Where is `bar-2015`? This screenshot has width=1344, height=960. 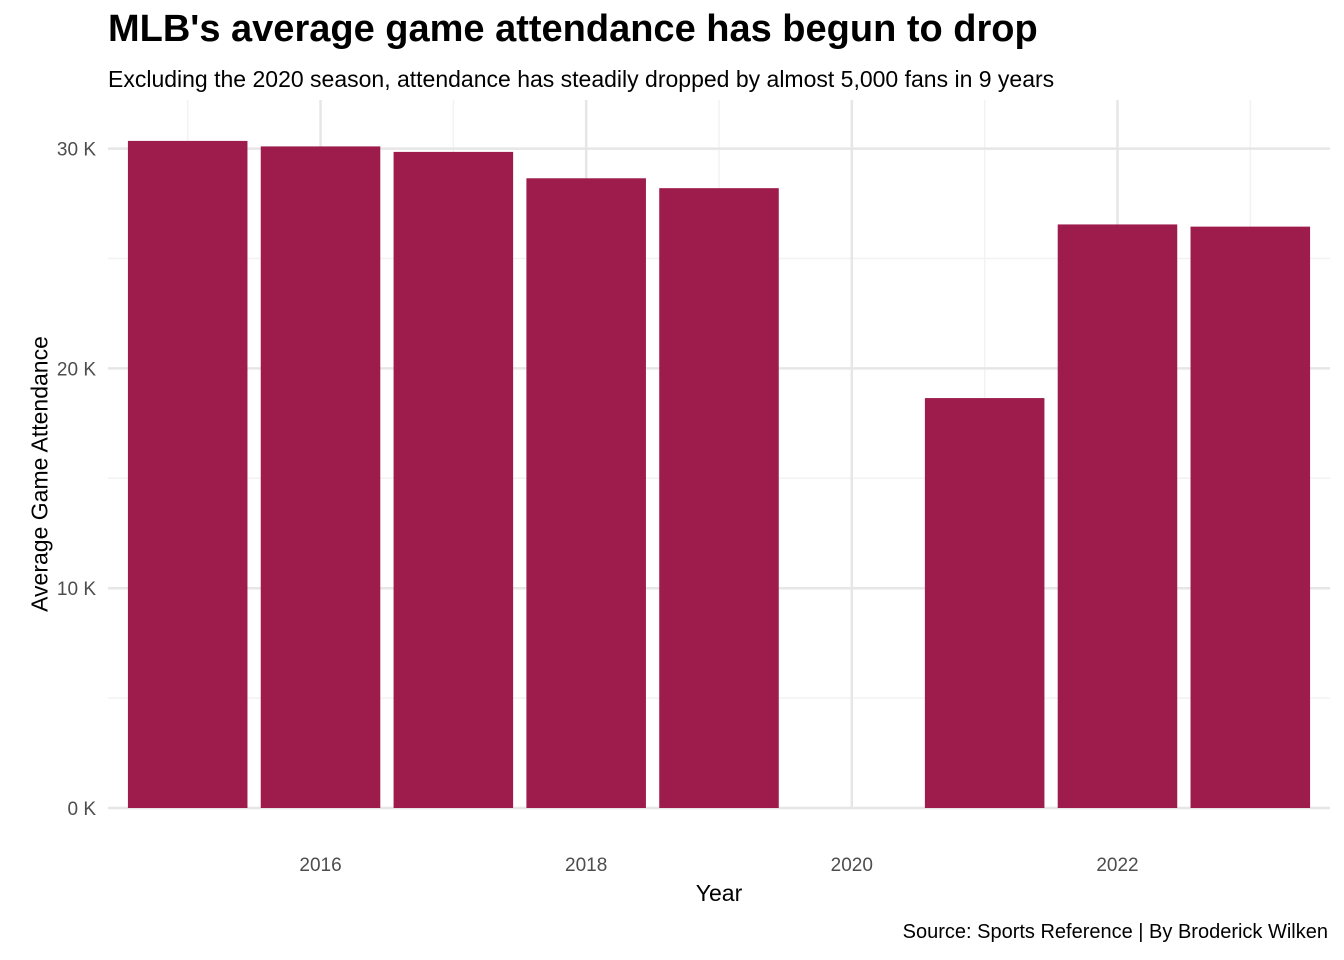 bar-2015 is located at coordinates (187, 474).